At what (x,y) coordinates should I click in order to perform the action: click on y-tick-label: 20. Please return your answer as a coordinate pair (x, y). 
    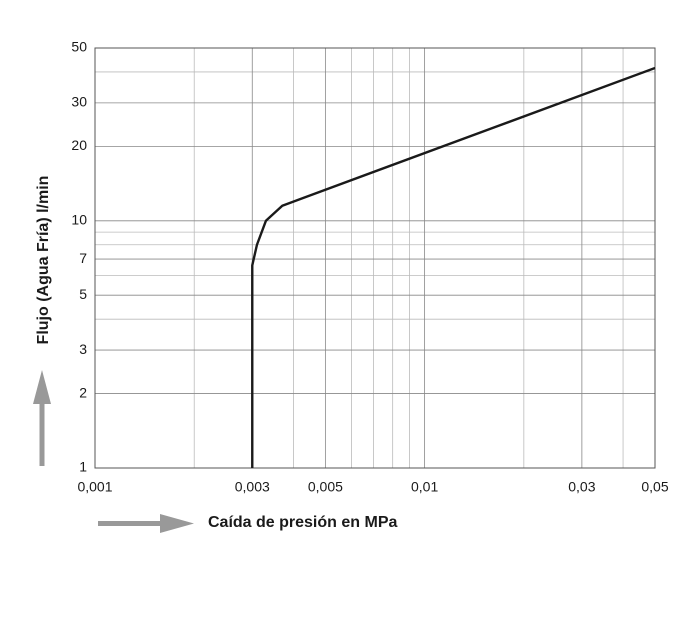
    Looking at the image, I should click on (79, 145).